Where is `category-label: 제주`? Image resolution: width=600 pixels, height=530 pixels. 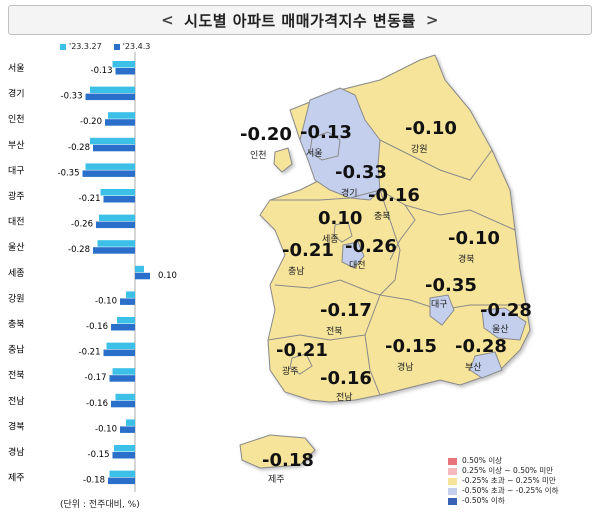 category-label: 제주 is located at coordinates (16, 478).